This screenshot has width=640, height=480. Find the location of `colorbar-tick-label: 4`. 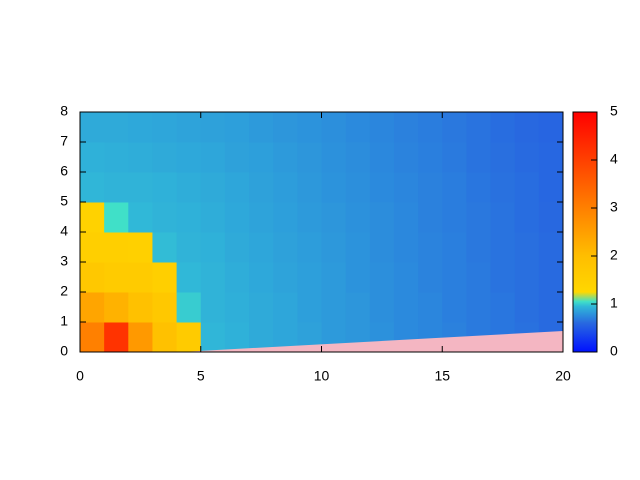

colorbar-tick-label: 4 is located at coordinates (614, 159).